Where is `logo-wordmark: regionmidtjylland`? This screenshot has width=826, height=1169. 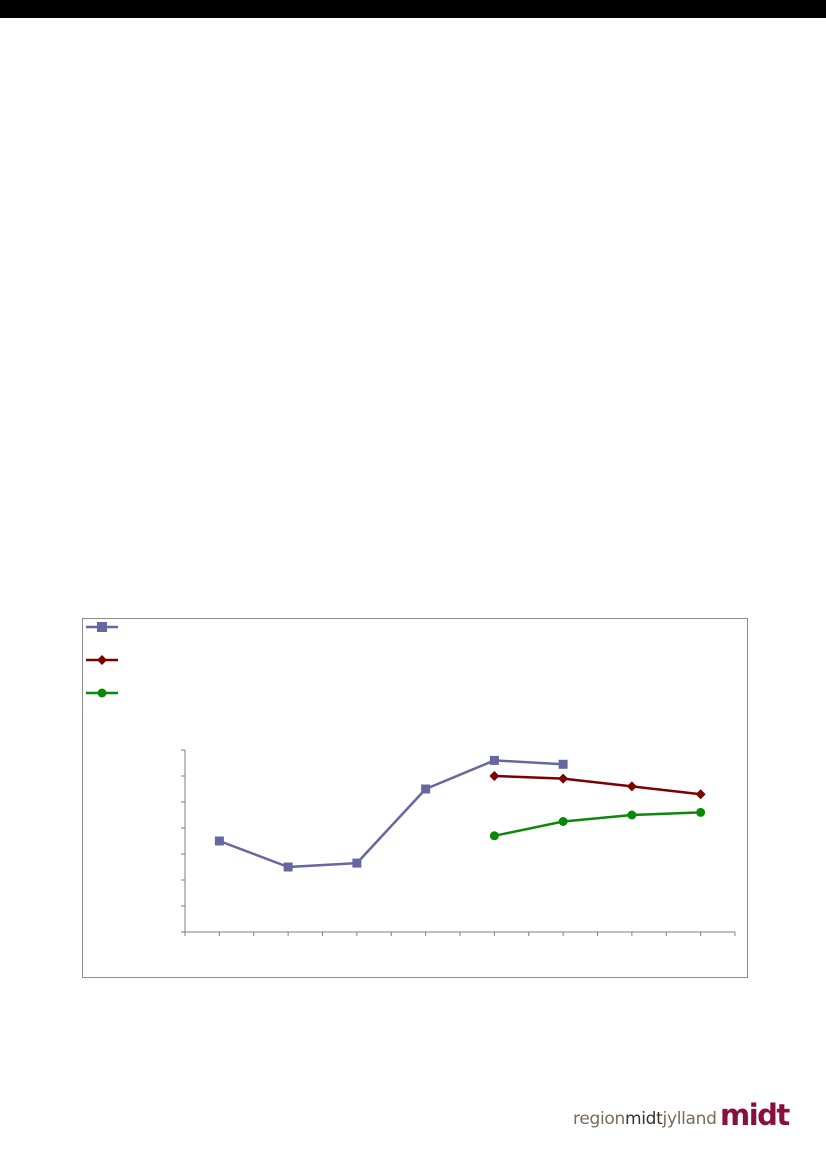 logo-wordmark: regionmidtjylland is located at coordinates (645, 1119).